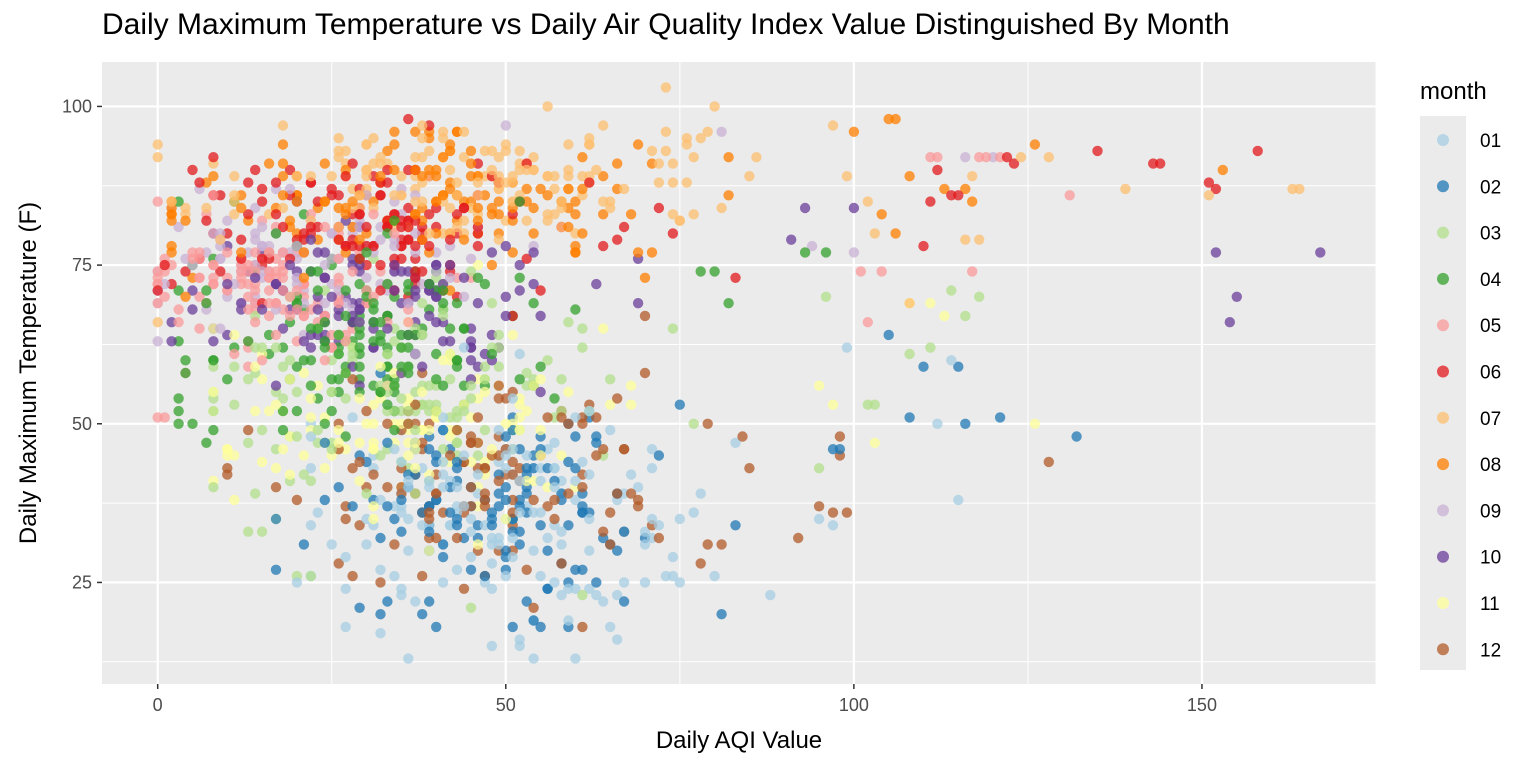  I want to click on y-tick-label-25: 25, so click(82, 582).